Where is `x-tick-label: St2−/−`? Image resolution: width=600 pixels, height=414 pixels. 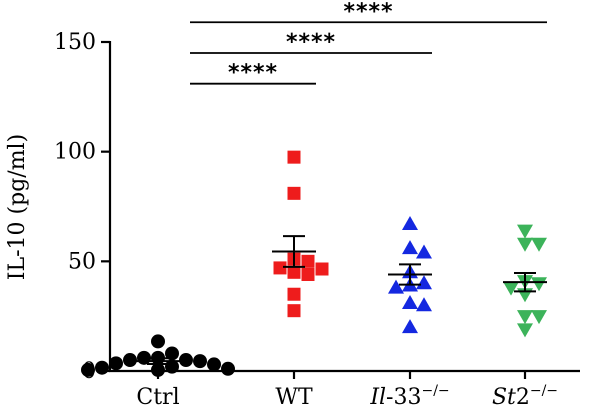
x-tick-label: St2−/− is located at coordinates (525, 396).